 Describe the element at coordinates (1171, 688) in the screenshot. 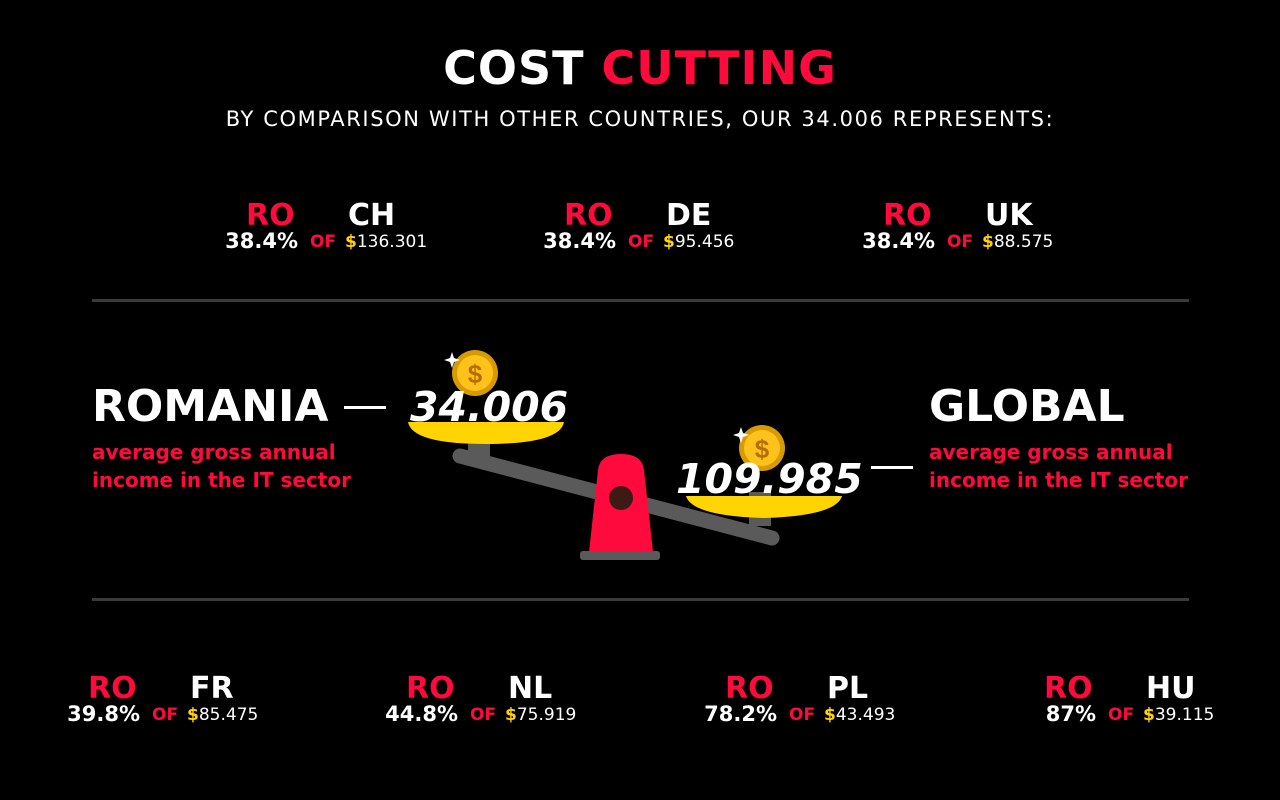

I see `country-code: HU` at that location.